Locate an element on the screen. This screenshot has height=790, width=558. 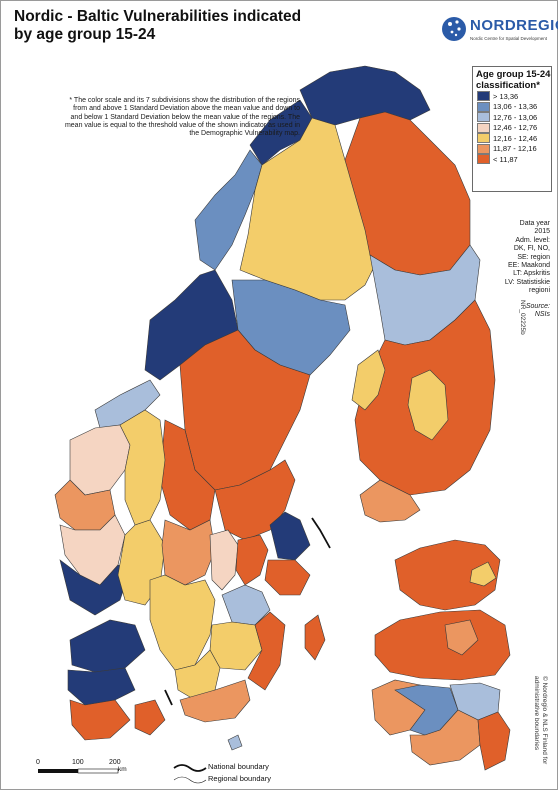
legend-item: > 13,36 is located at coordinates (514, 96).